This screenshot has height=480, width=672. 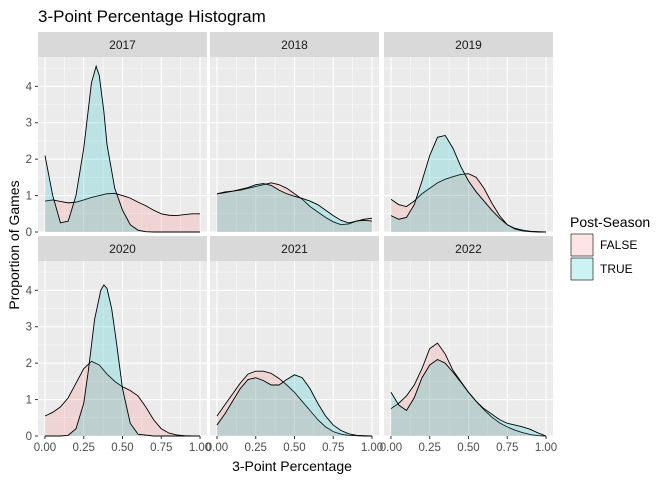 I want to click on facet-strip-label: 2021, so click(x=294, y=249).